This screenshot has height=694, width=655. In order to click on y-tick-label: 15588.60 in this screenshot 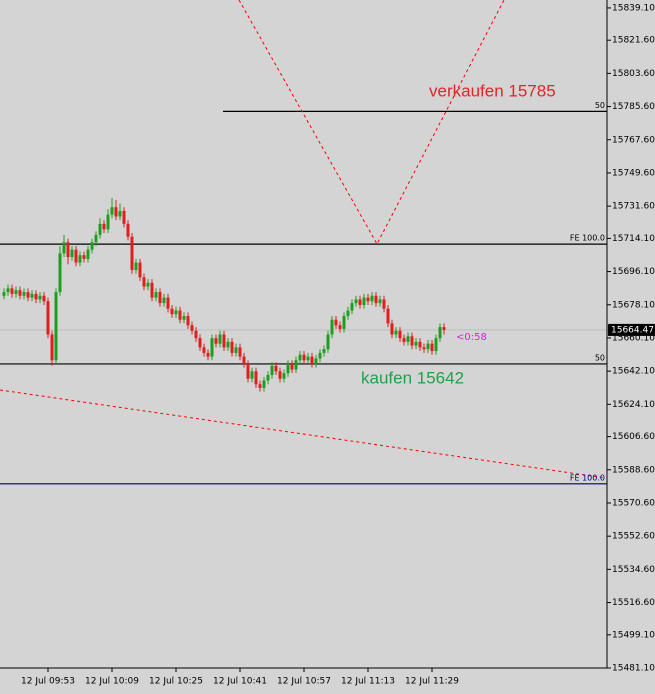, I will do `click(633, 470)`.